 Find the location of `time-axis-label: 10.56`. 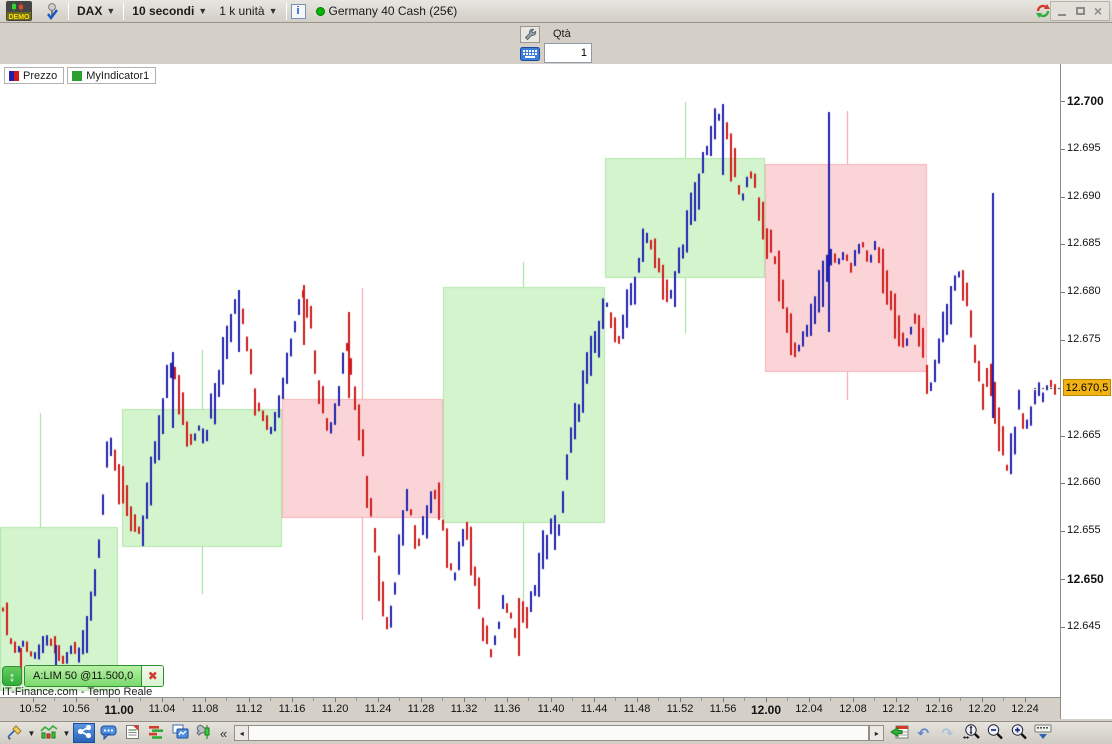

time-axis-label: 10.56 is located at coordinates (76, 709).